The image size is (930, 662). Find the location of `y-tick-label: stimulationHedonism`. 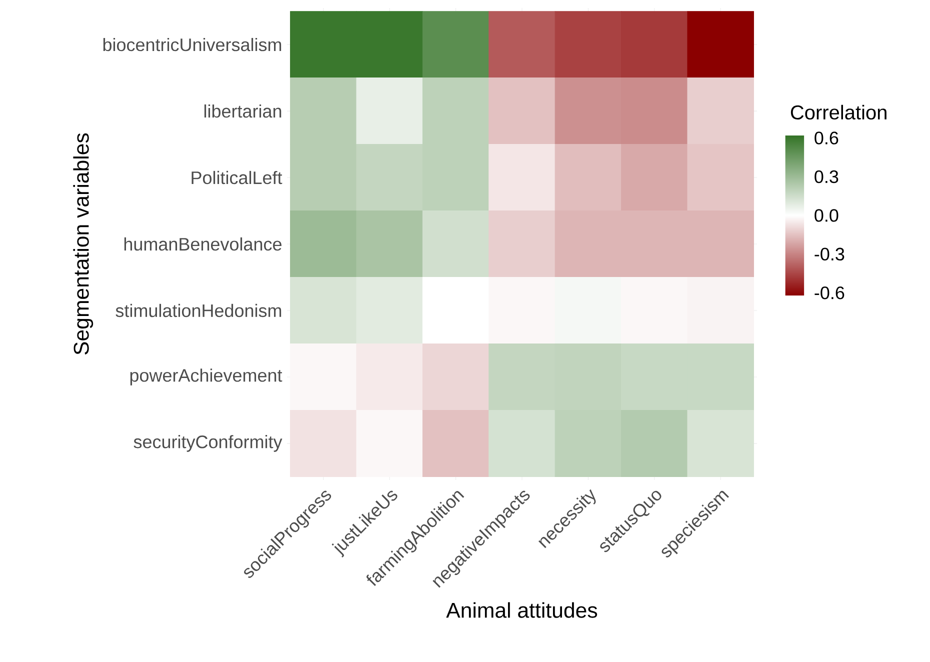

y-tick-label: stimulationHedonism is located at coordinates (199, 311).